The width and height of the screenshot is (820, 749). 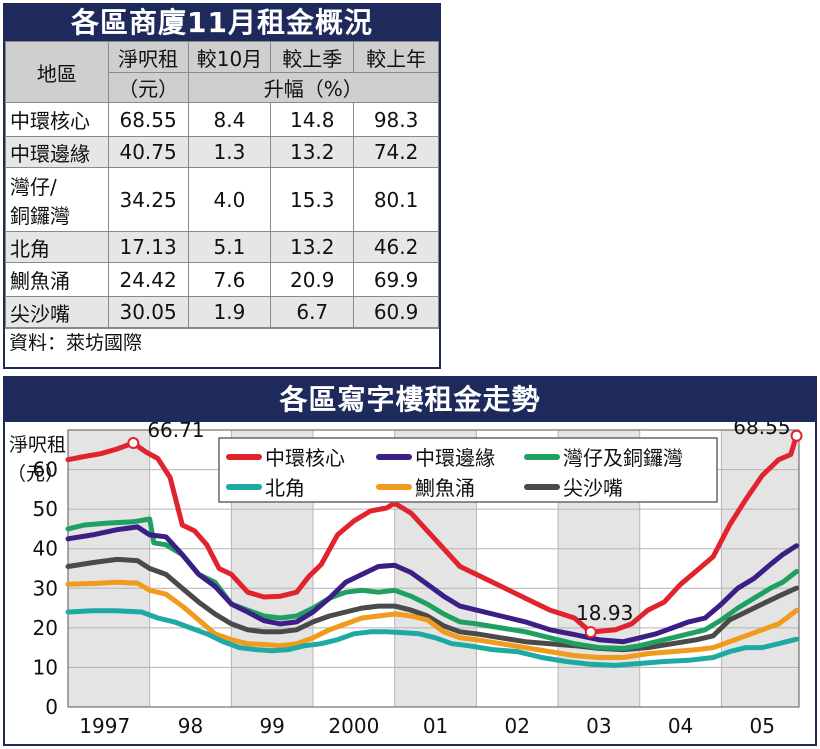 What do you see at coordinates (57, 119) in the screenshot?
I see `cell-area: 中環核心` at bounding box center [57, 119].